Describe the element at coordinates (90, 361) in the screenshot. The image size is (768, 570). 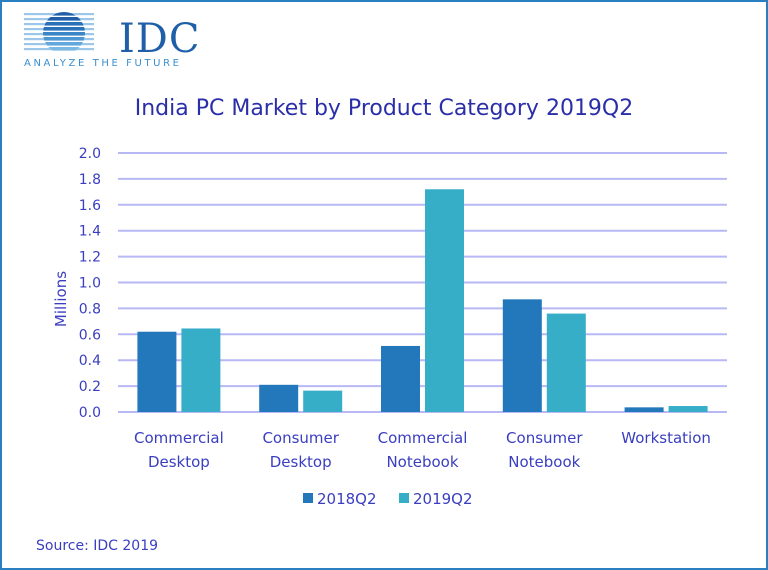
I see `y-tick-label: 0.4` at that location.